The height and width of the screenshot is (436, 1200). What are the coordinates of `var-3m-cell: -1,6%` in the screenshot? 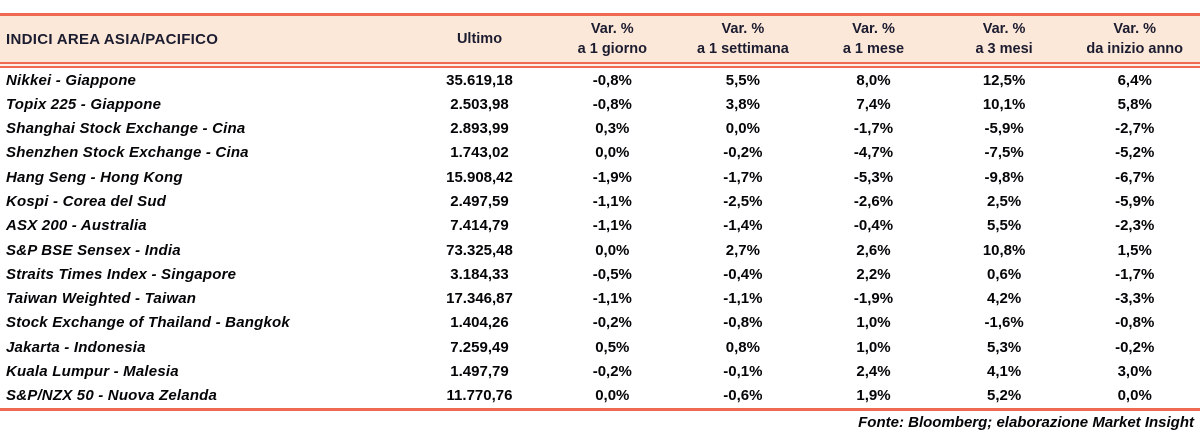 It's located at (1004, 323).